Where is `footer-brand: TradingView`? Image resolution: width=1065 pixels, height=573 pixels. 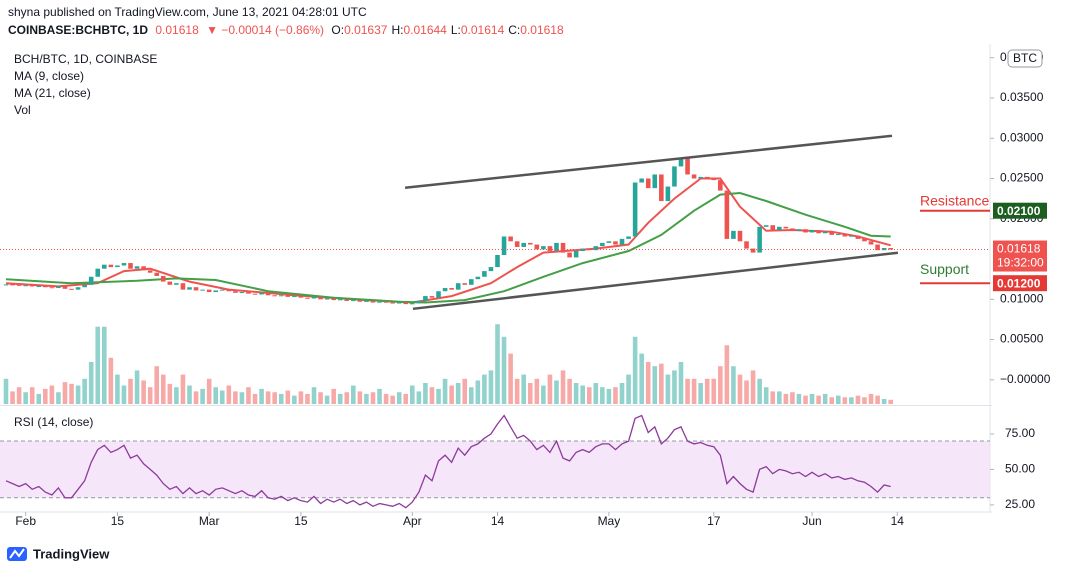
footer-brand: TradingView is located at coordinates (71, 553).